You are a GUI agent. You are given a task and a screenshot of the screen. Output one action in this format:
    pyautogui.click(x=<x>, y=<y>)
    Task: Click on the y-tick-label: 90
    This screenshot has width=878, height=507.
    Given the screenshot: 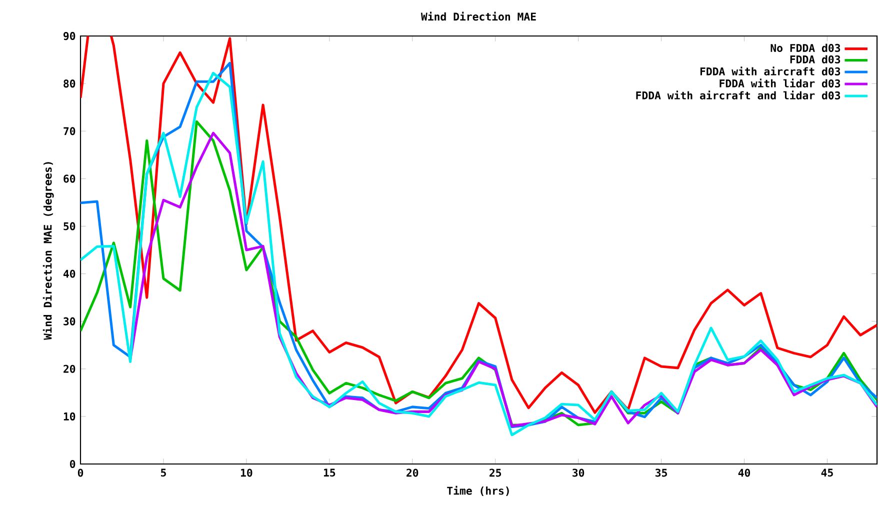 What is the action you would take?
    pyautogui.click(x=70, y=36)
    